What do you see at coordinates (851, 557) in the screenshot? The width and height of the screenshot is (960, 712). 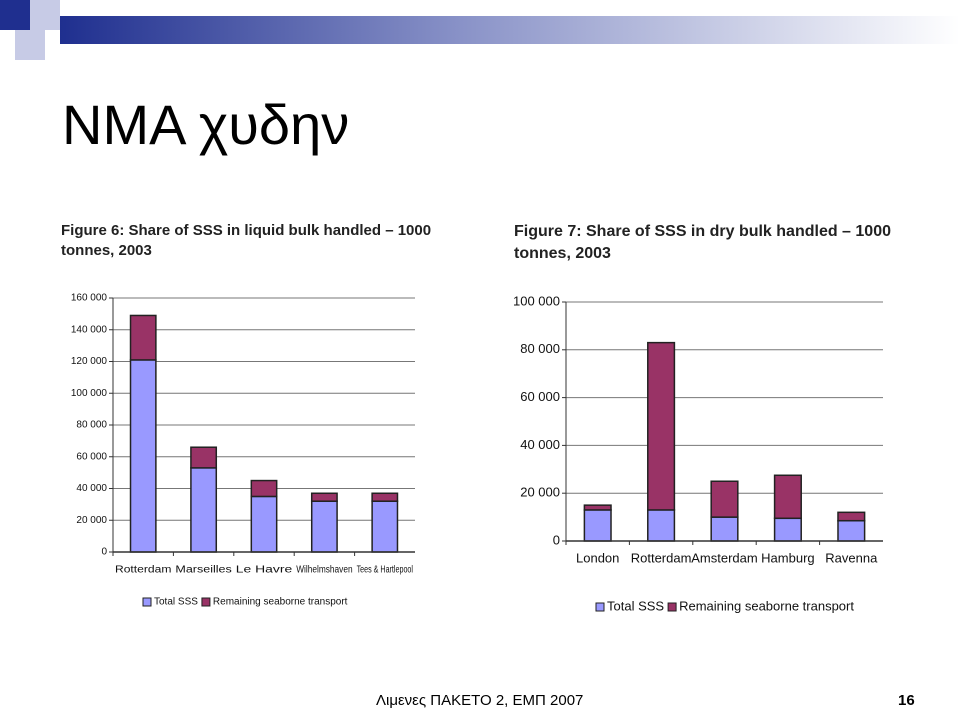 I see `x-tick-label: Ravenna` at bounding box center [851, 557].